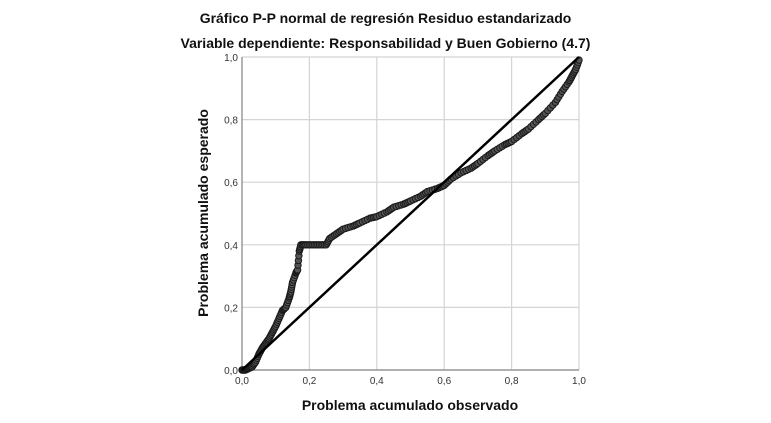 The image size is (771, 423). Describe the element at coordinates (231, 121) in the screenshot. I see `y-tick-label: 0,8` at that location.